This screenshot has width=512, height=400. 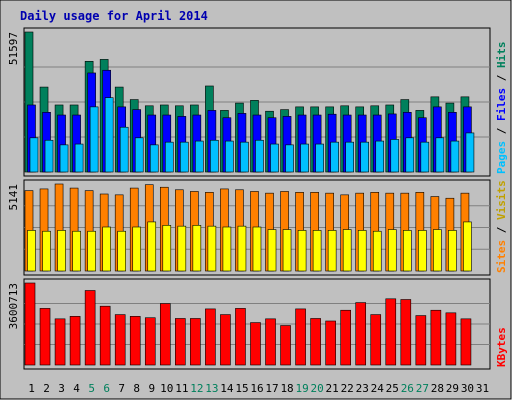 What do you see at coordinates (501, 157) in the screenshot?
I see `legend-entry: Pages` at bounding box center [501, 157].